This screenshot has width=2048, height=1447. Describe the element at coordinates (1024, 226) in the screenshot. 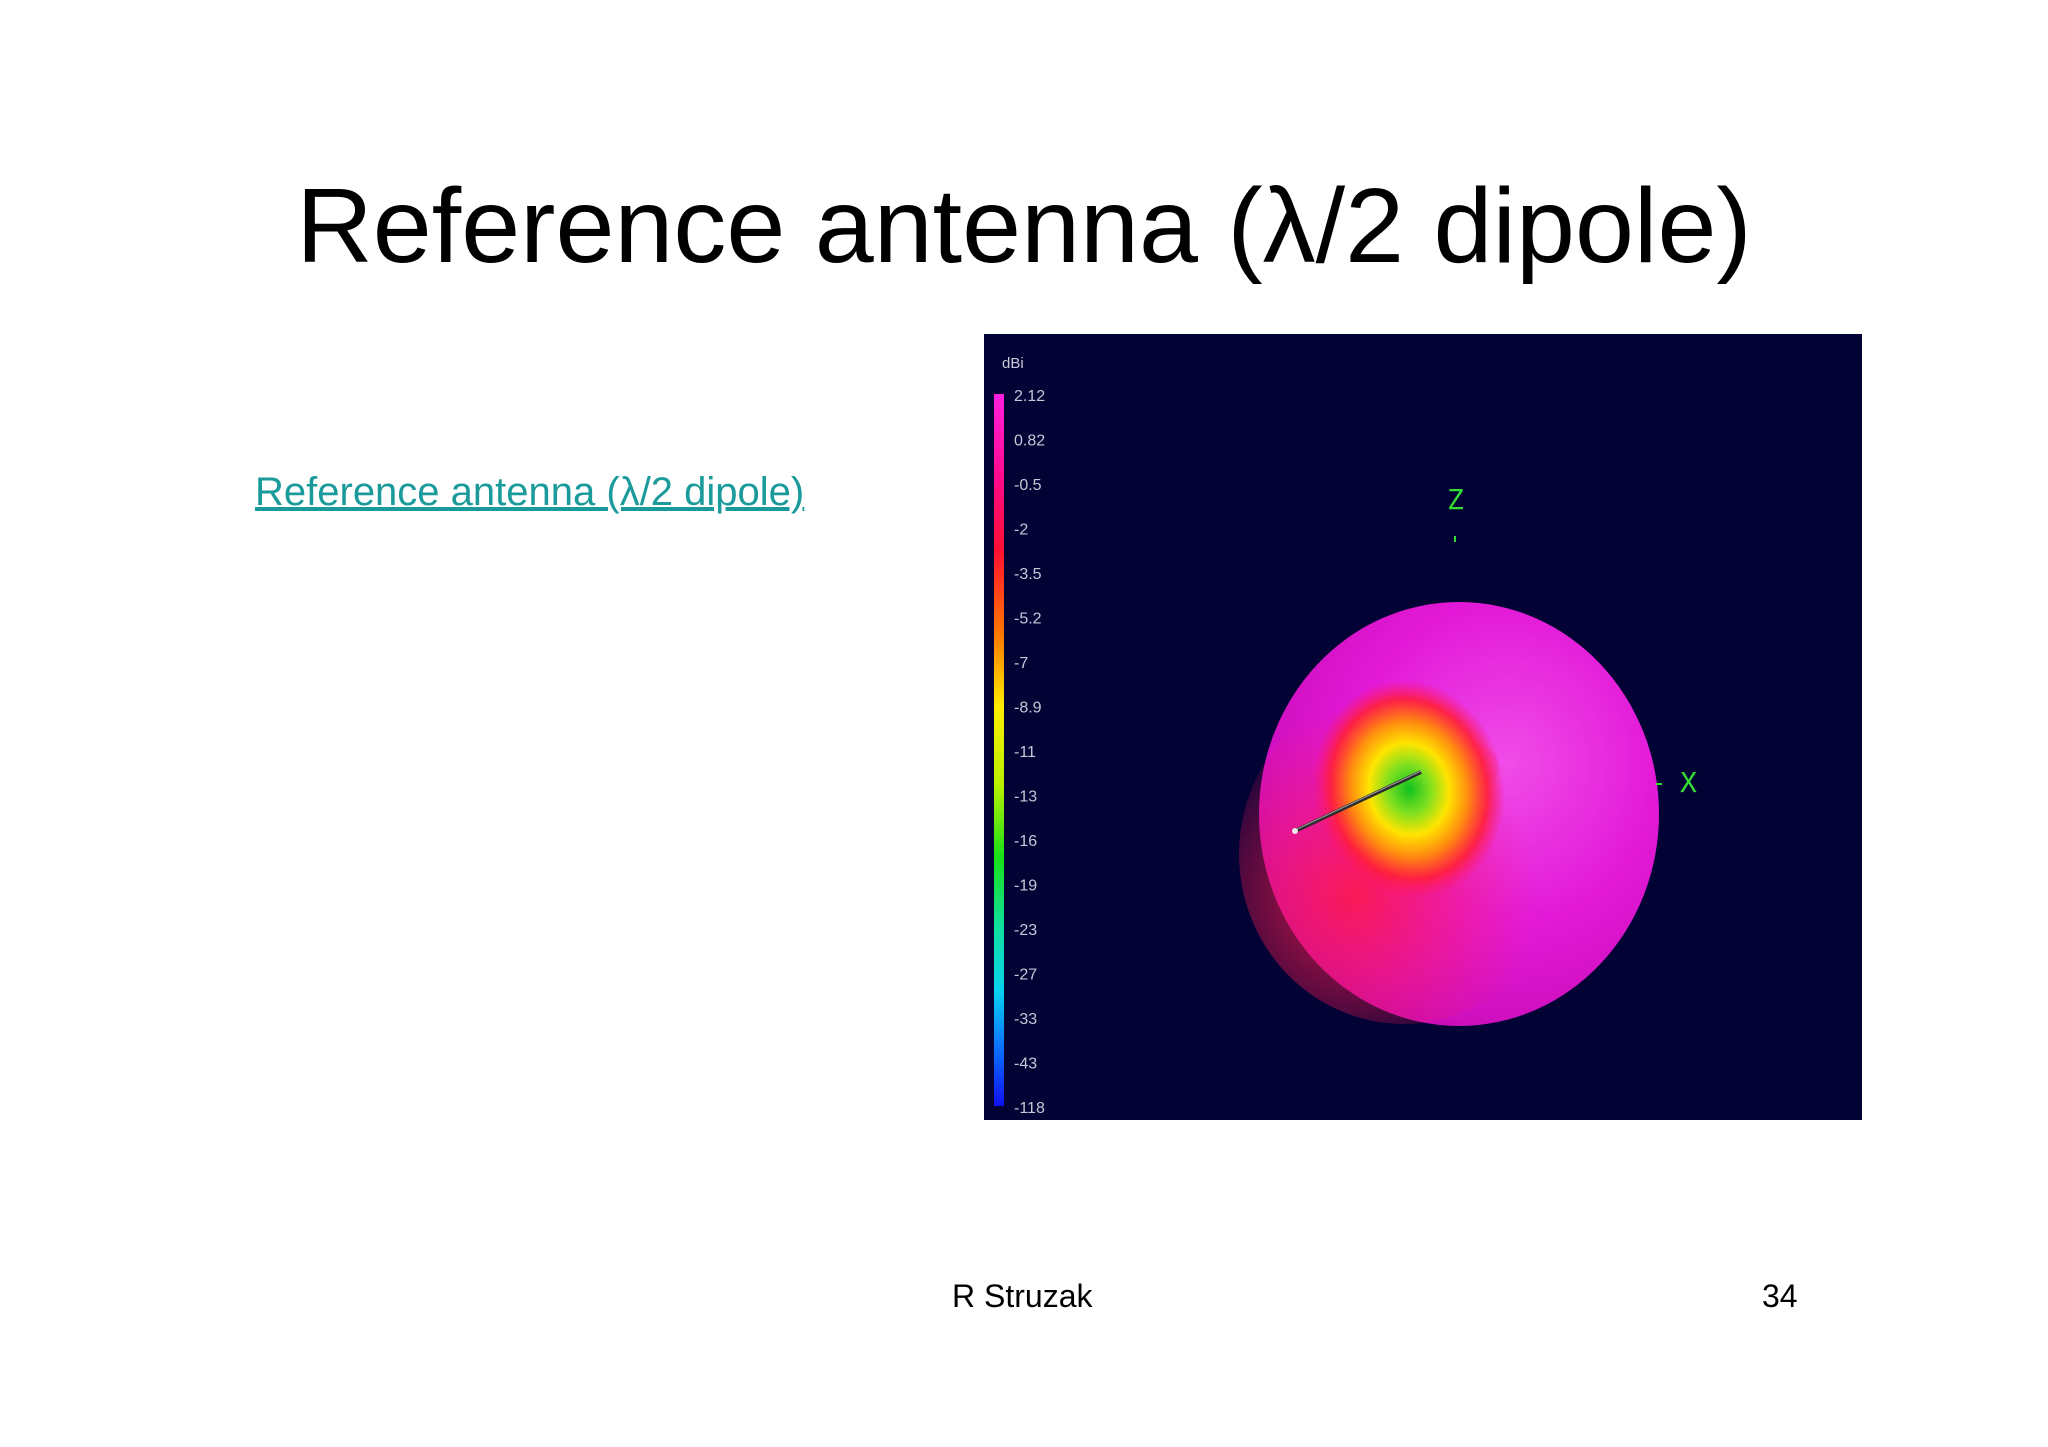

I see `slide-title: Reference antenna (λ/2 dipole)` at that location.